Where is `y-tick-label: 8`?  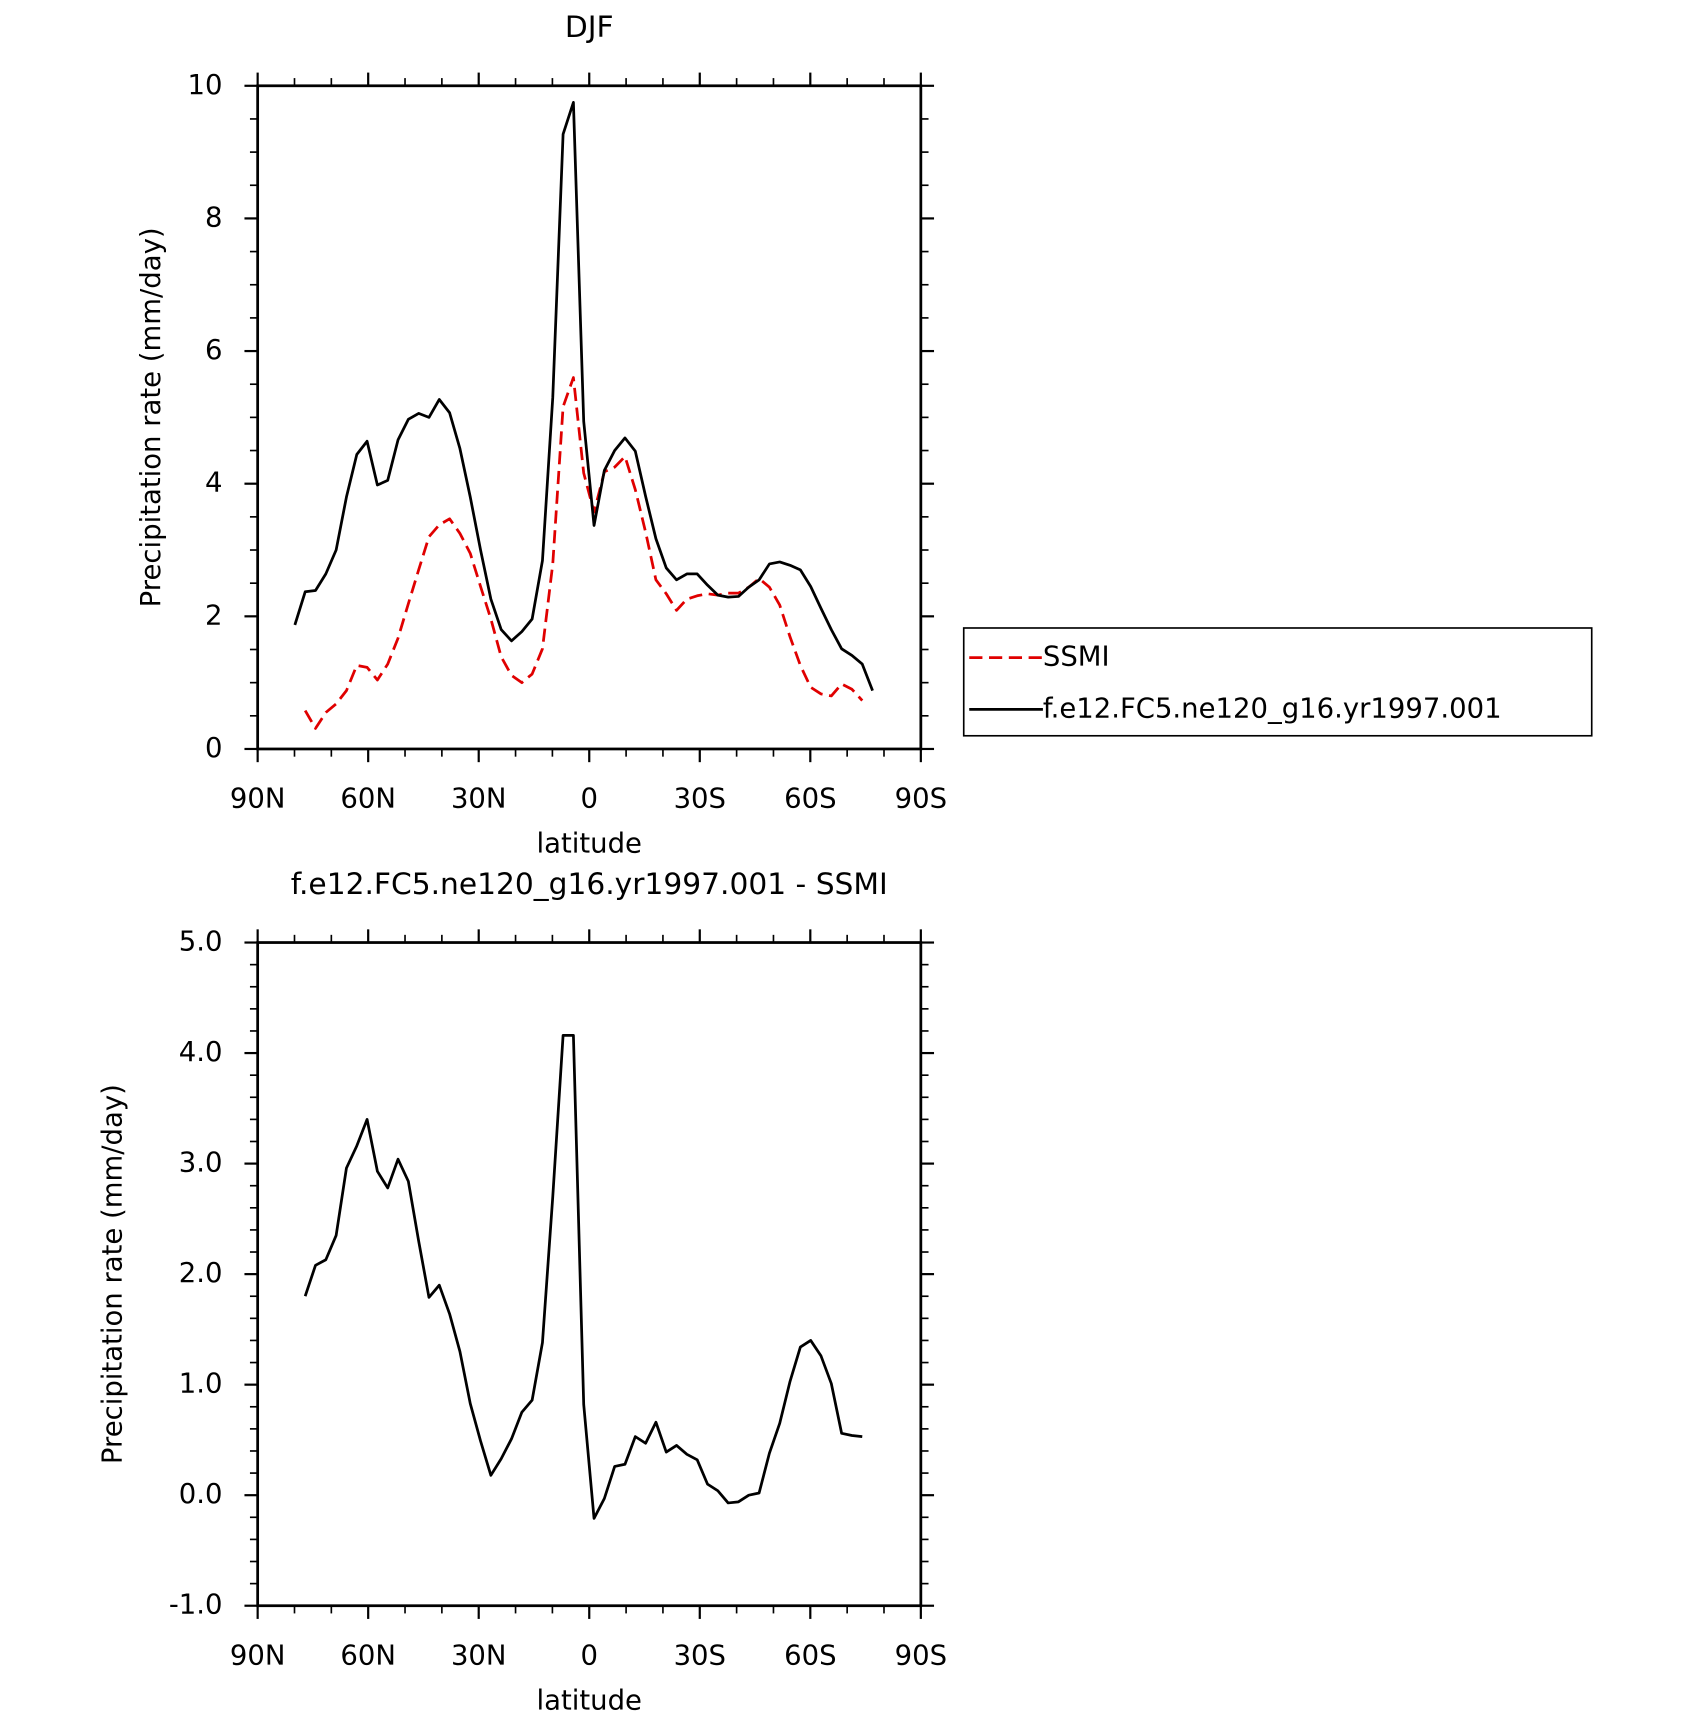
y-tick-label: 8 is located at coordinates (214, 217).